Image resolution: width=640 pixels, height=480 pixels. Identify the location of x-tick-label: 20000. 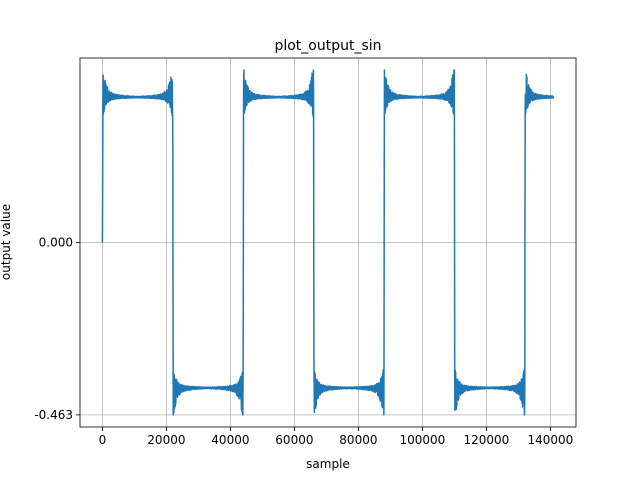
(166, 440).